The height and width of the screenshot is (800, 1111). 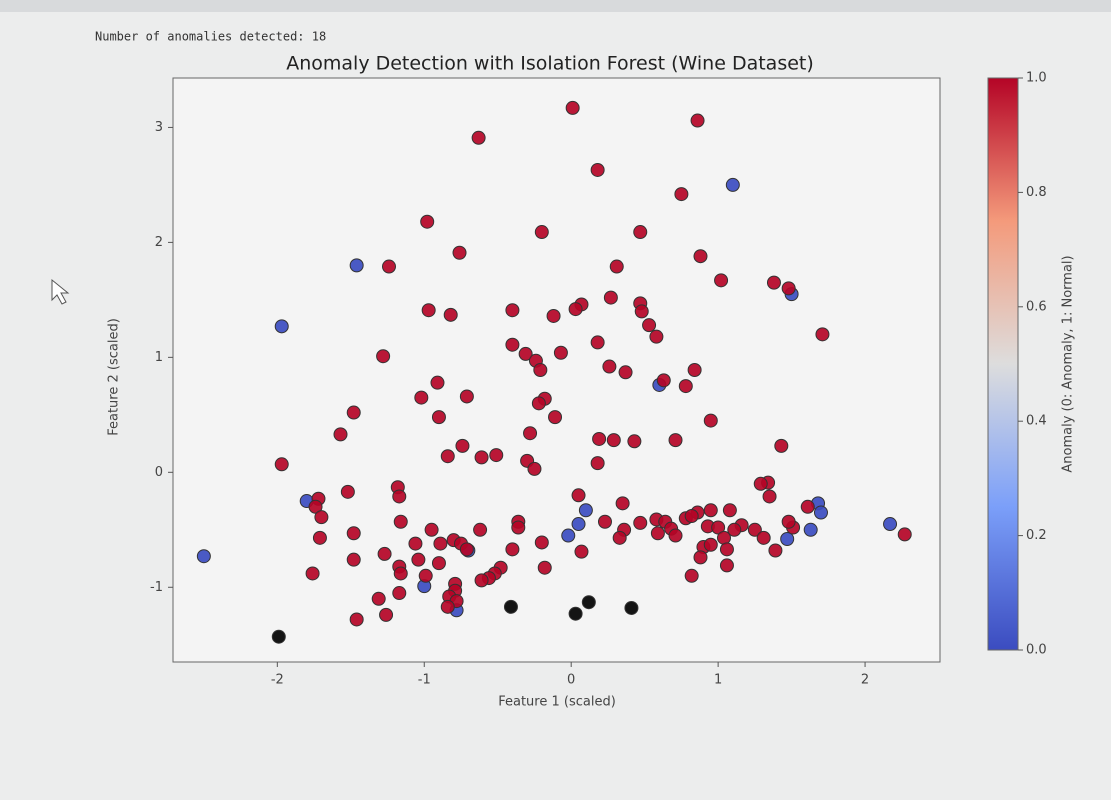 What do you see at coordinates (1068, 363) in the screenshot?
I see `colorbar-label: Anomaly (0: Anomaly, 1: Normal)` at bounding box center [1068, 363].